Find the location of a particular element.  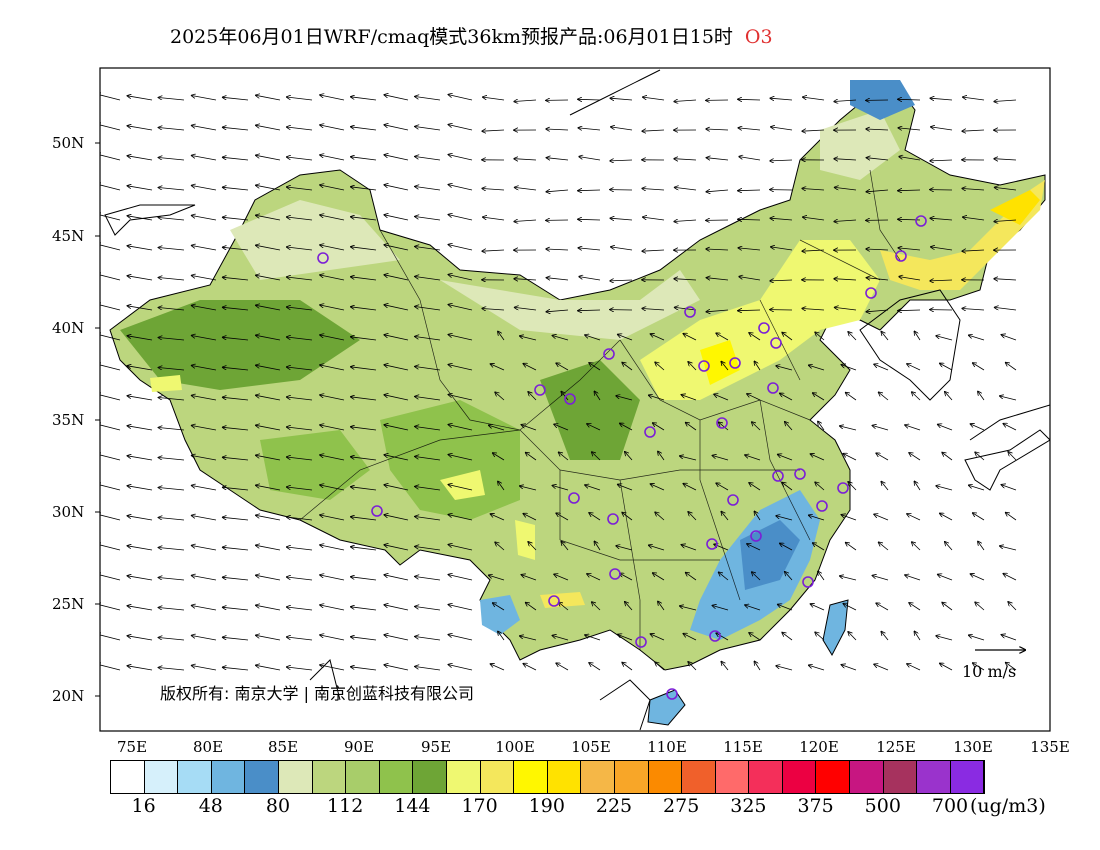

colorbar-label: 375 is located at coordinates (815, 806).